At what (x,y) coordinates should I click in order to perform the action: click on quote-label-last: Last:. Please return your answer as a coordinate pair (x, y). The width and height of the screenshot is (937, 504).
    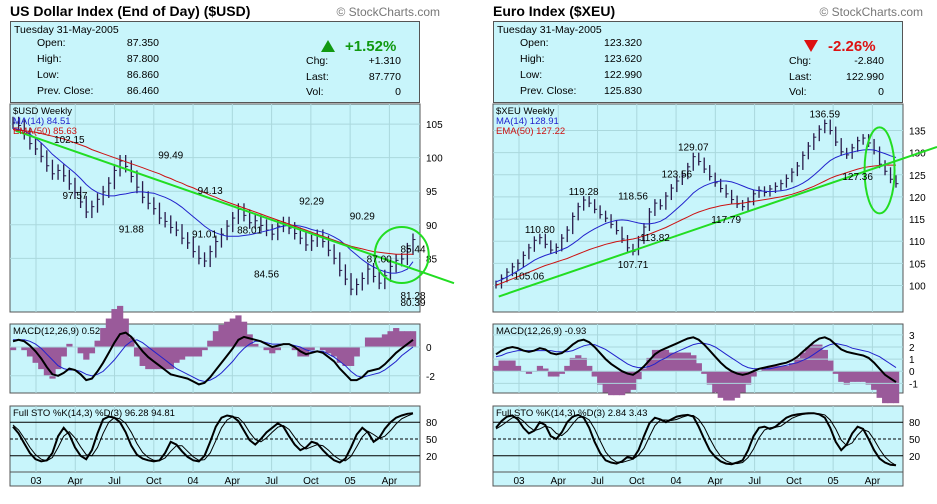
    Looking at the image, I should click on (800, 77).